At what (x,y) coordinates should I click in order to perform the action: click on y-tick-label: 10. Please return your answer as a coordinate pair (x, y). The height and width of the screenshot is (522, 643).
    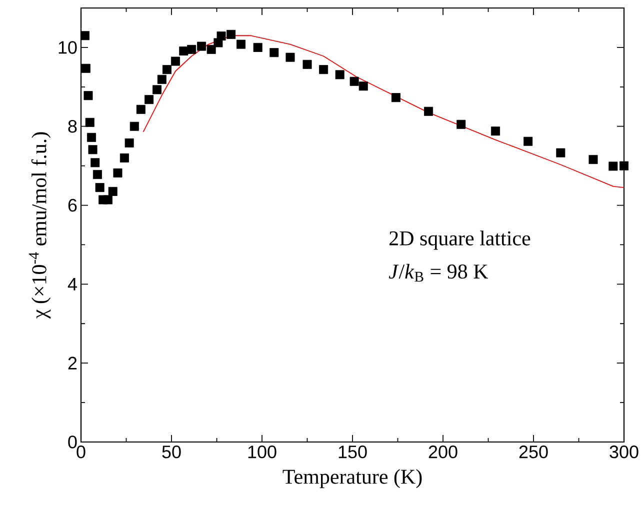
    Looking at the image, I should click on (67, 47).